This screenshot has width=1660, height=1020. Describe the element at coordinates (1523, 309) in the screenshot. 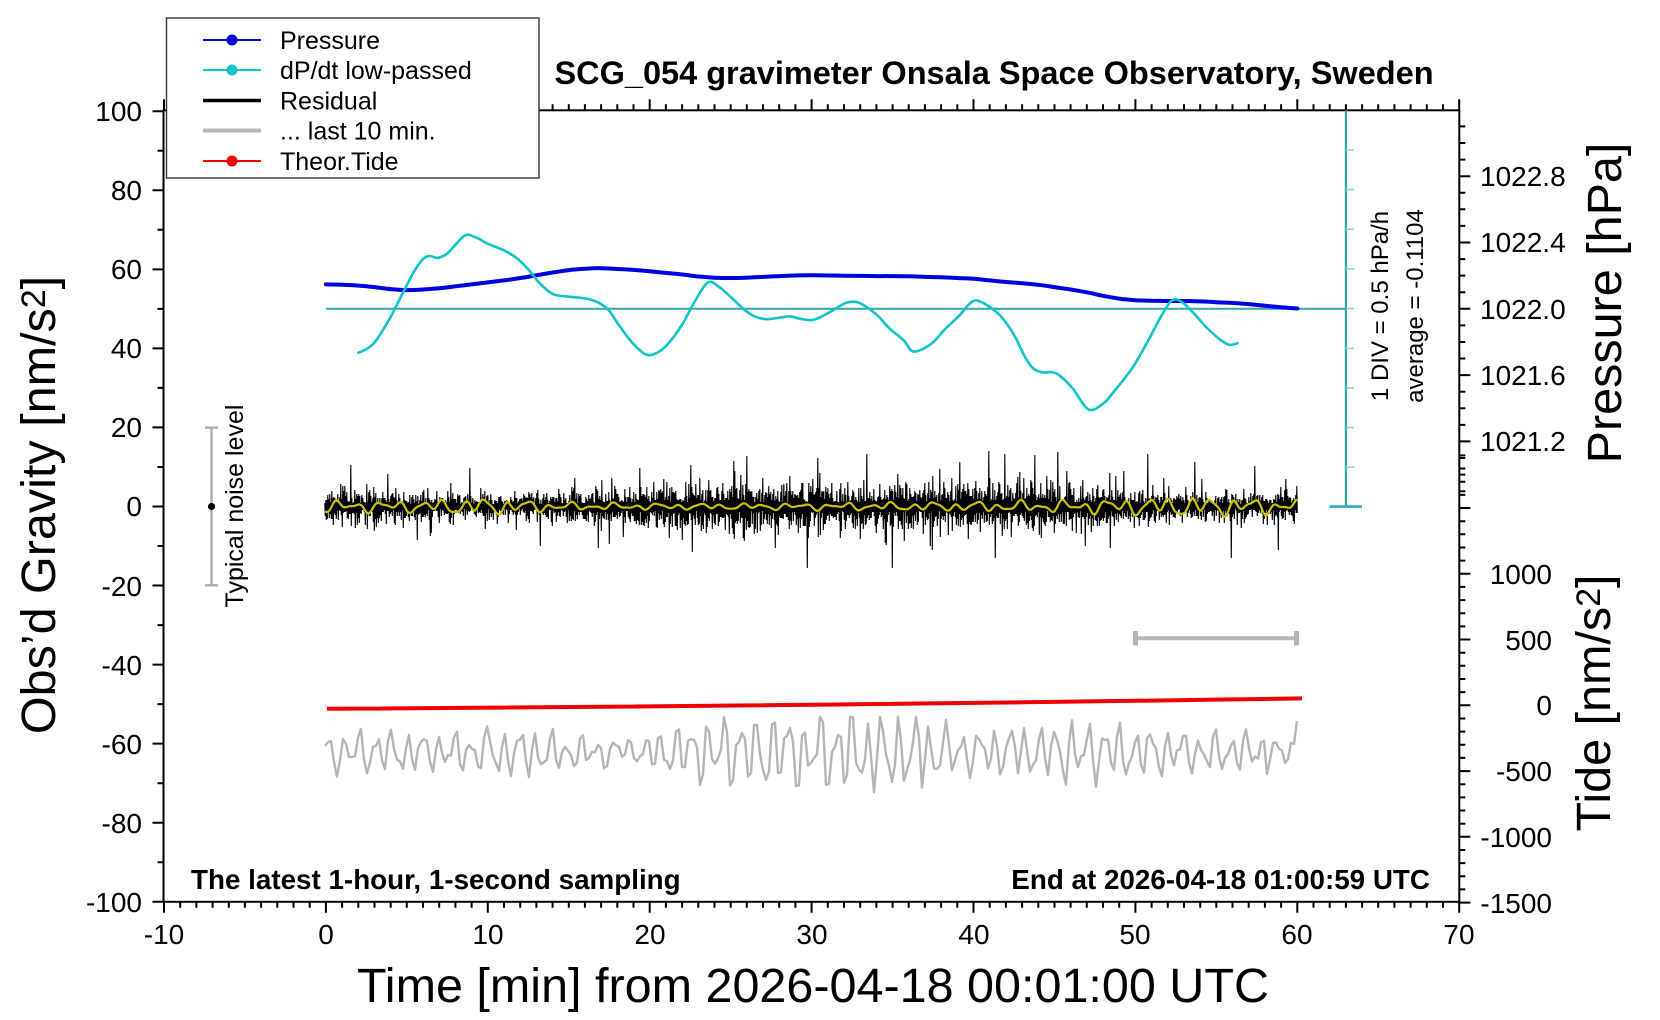

I see `svg-text: 1022.0` at that location.